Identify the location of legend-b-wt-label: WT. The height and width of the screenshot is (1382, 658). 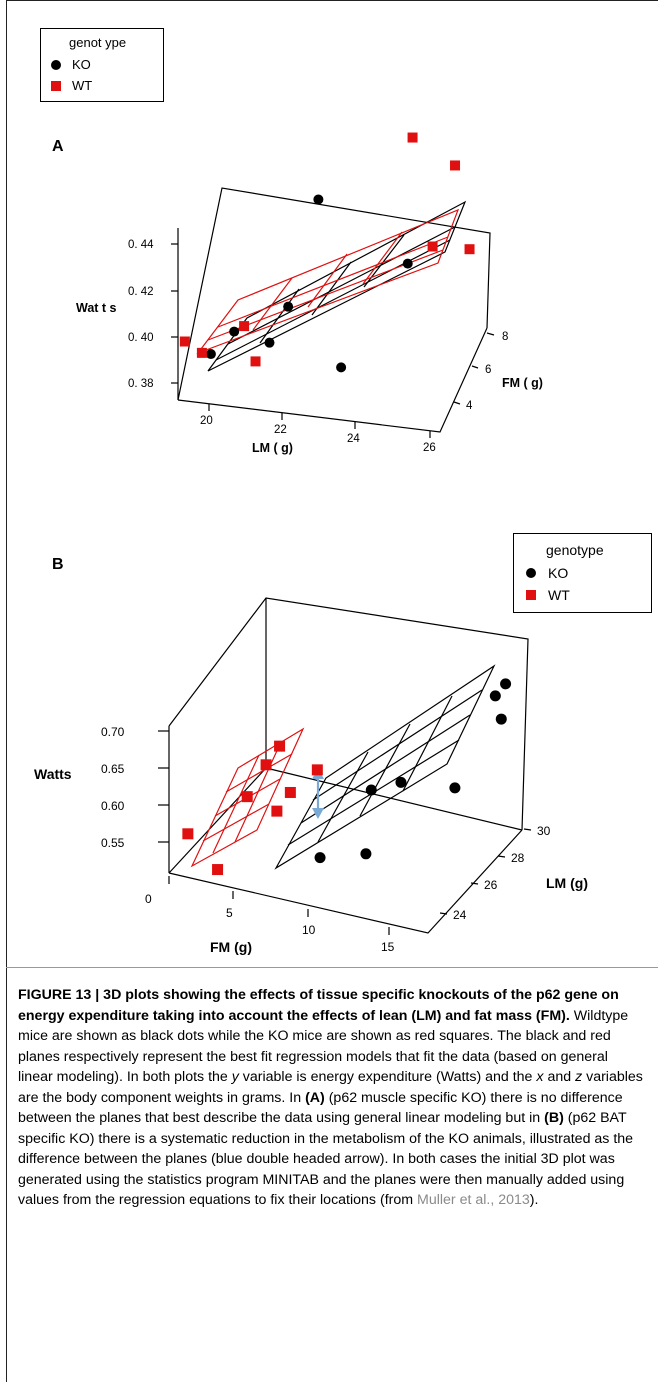
(559, 595).